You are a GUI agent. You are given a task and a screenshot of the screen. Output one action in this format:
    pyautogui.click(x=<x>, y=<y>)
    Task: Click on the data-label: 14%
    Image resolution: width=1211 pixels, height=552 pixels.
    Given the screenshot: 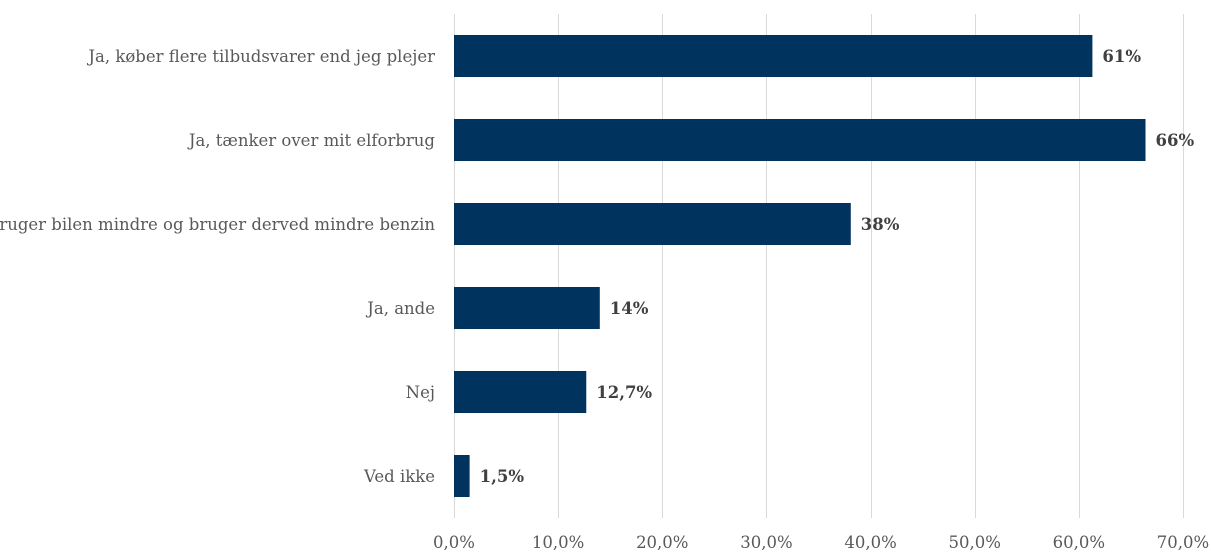 What is the action you would take?
    pyautogui.click(x=629, y=308)
    